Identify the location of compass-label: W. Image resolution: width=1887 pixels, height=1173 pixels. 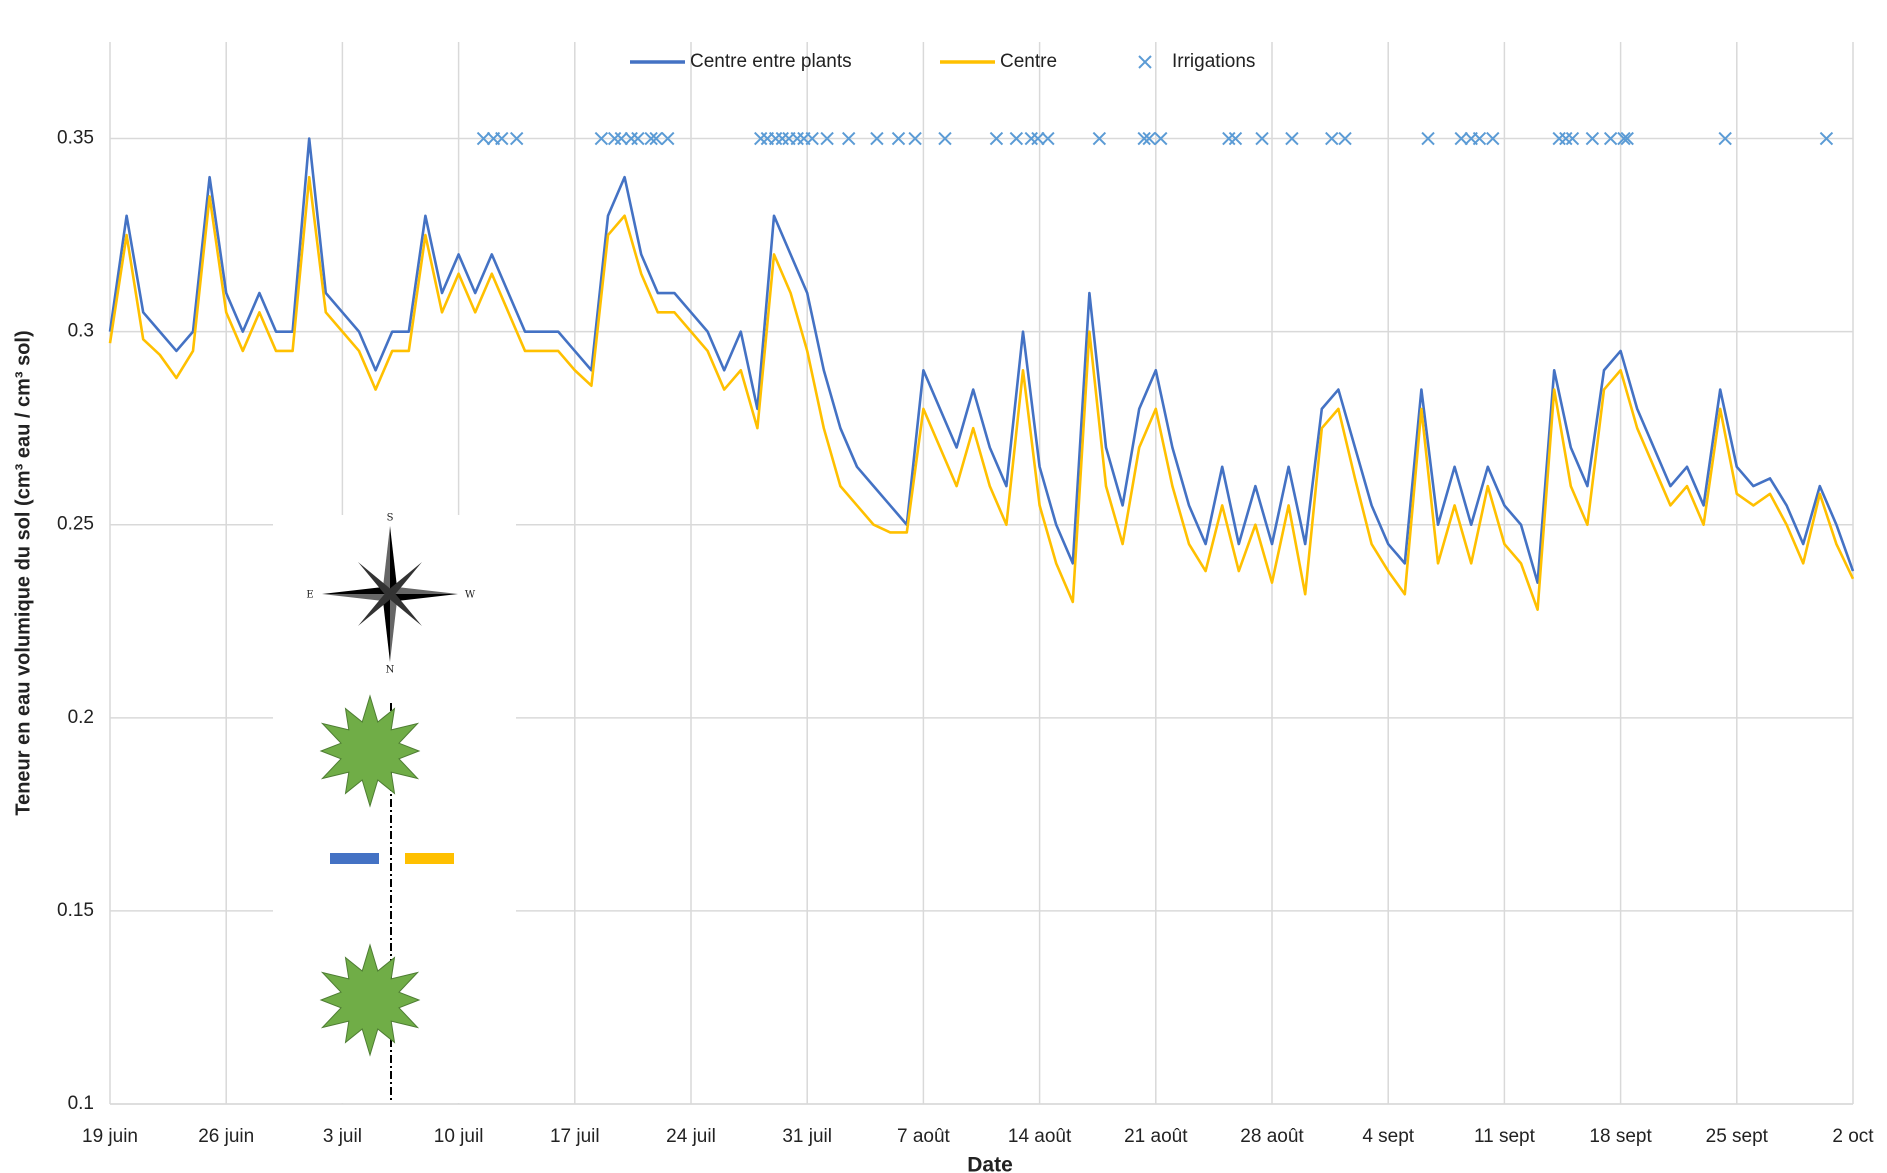
(470, 595).